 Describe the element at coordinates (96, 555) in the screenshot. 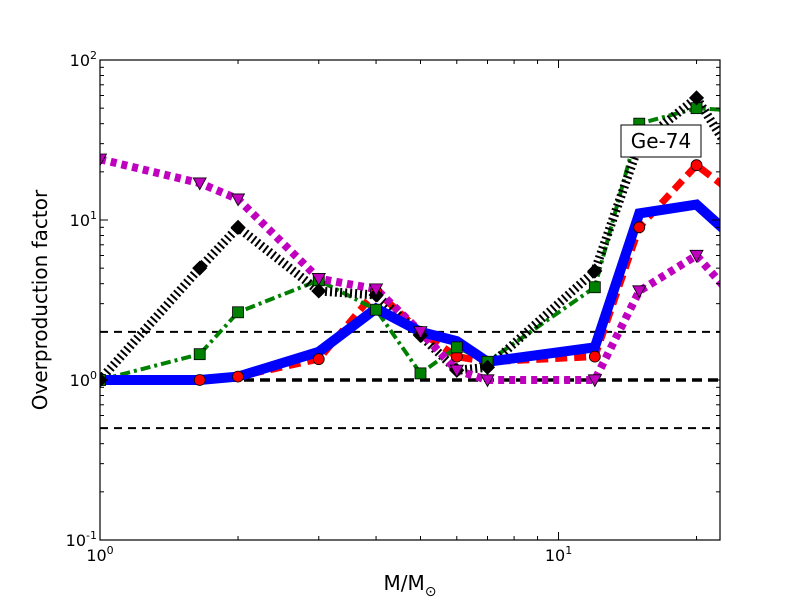

I see `x-tick-label-0-base: 10` at that location.